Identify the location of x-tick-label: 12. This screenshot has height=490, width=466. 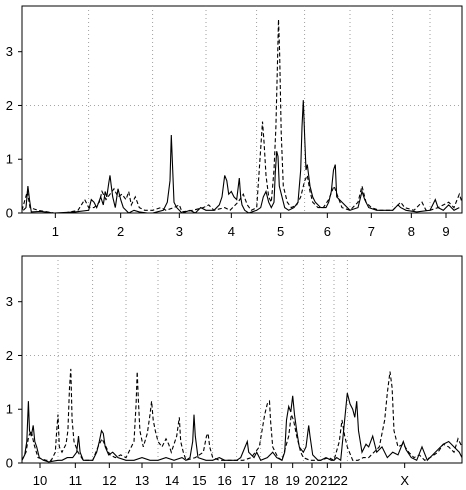
(109, 480).